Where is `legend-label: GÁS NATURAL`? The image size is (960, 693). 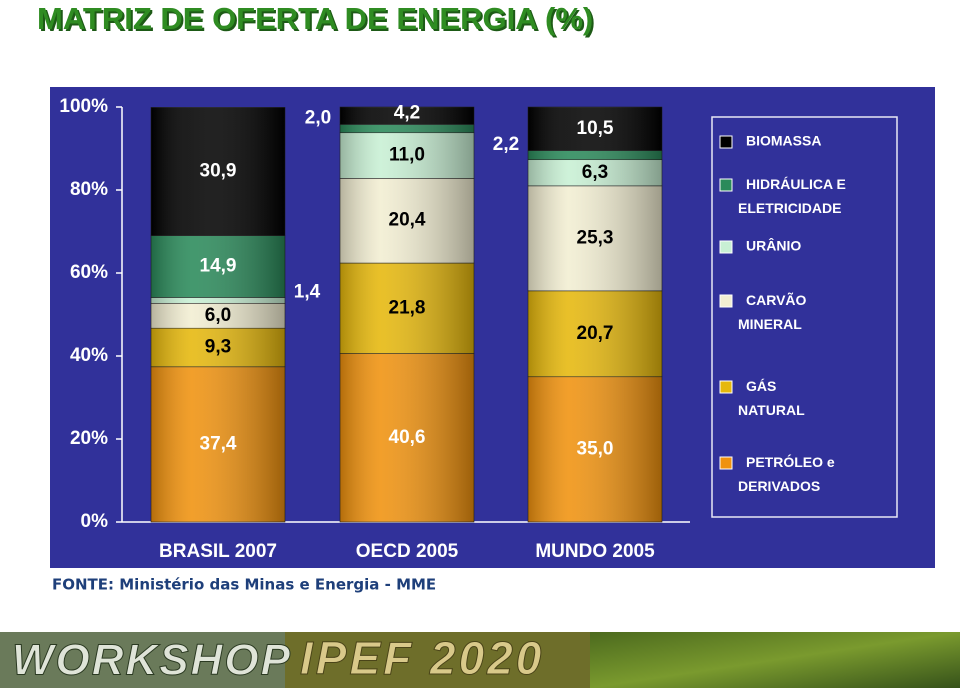 legend-label: GÁS NATURAL is located at coordinates (771, 398).